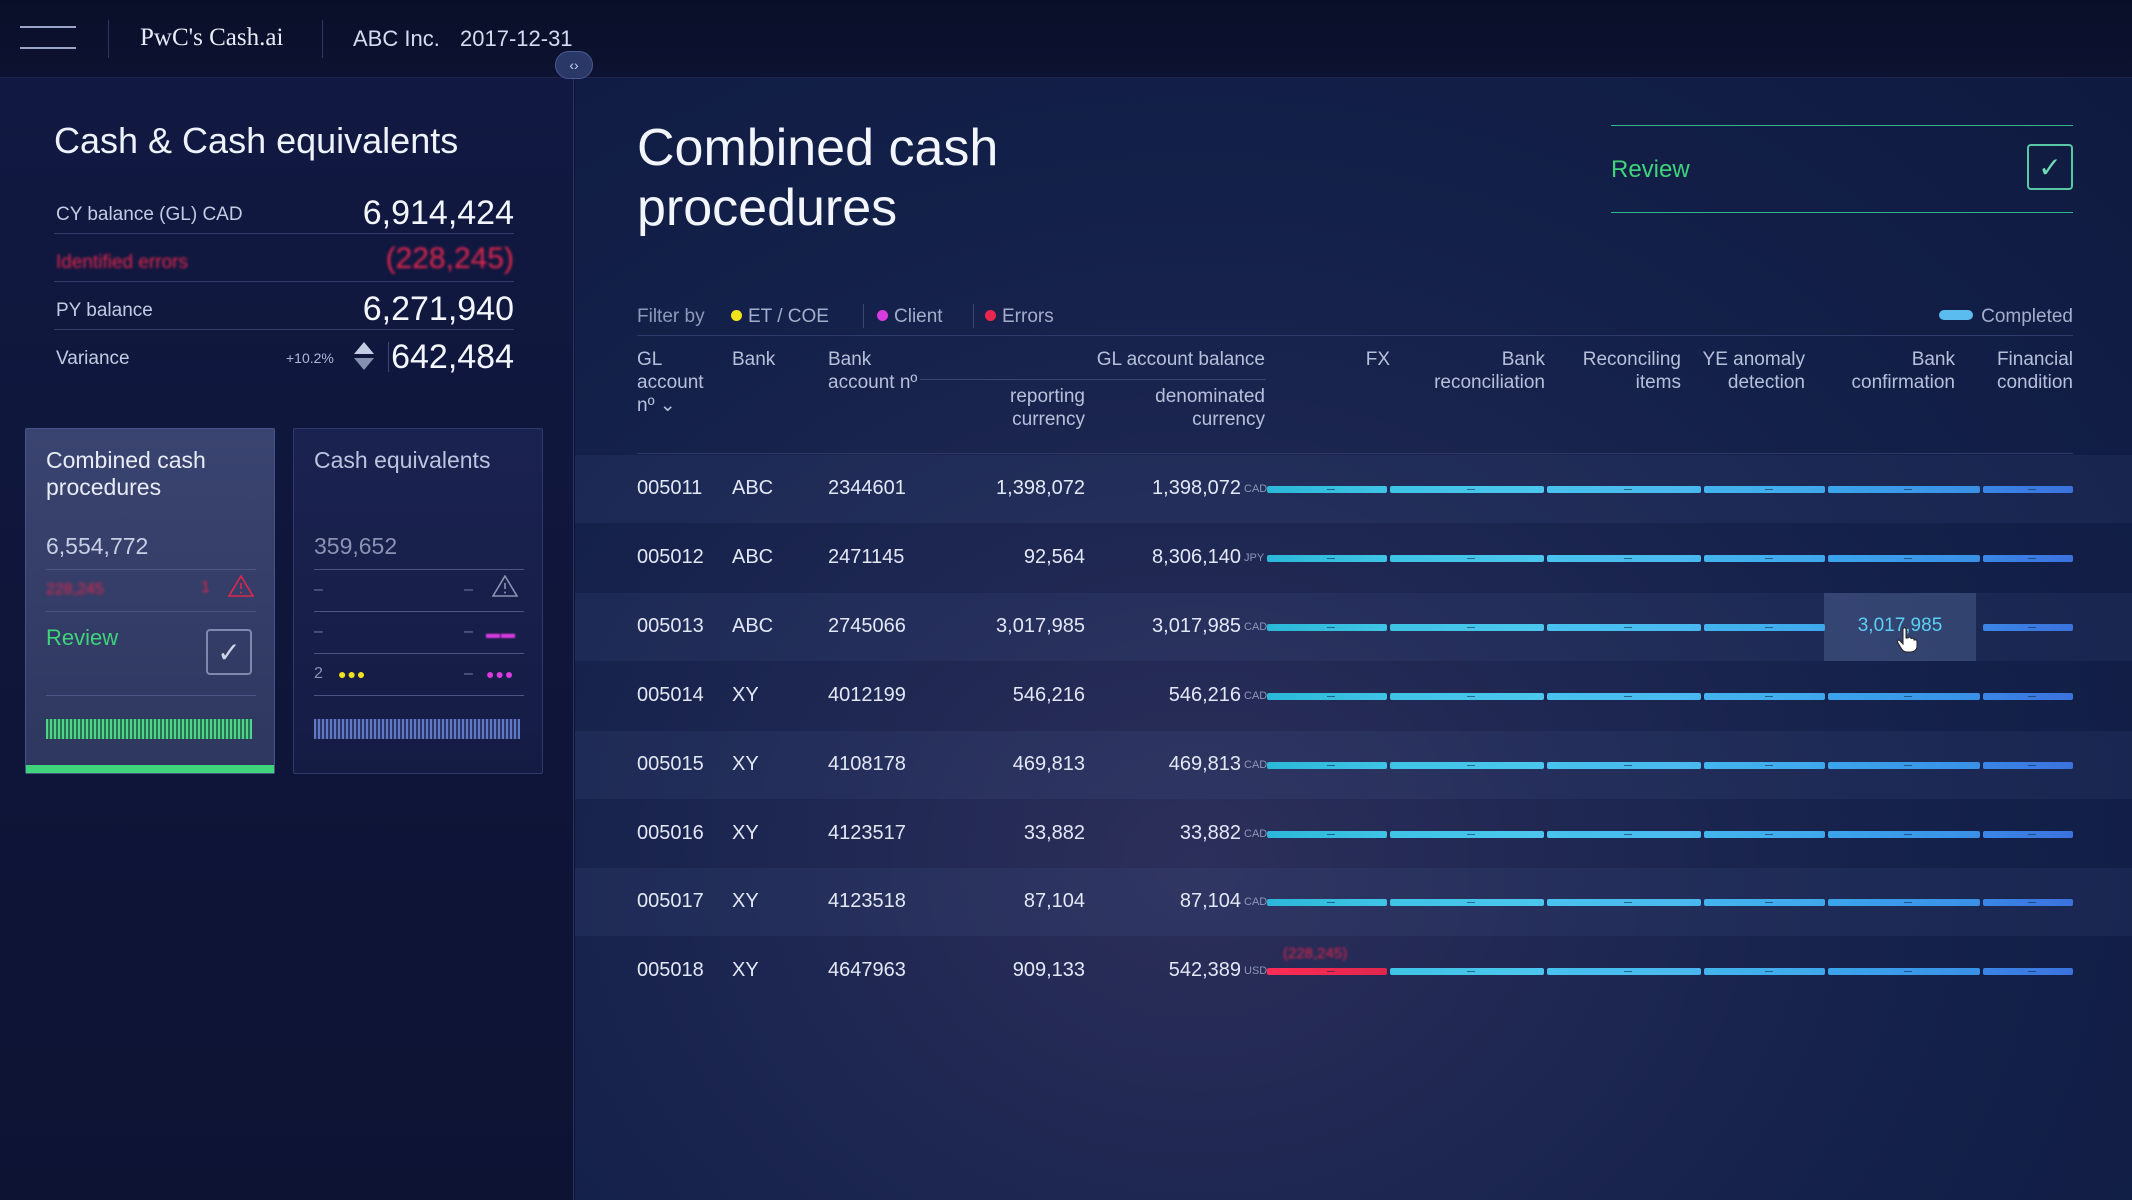 The height and width of the screenshot is (1200, 2132). I want to click on client-name: ABC Inc., so click(396, 38).